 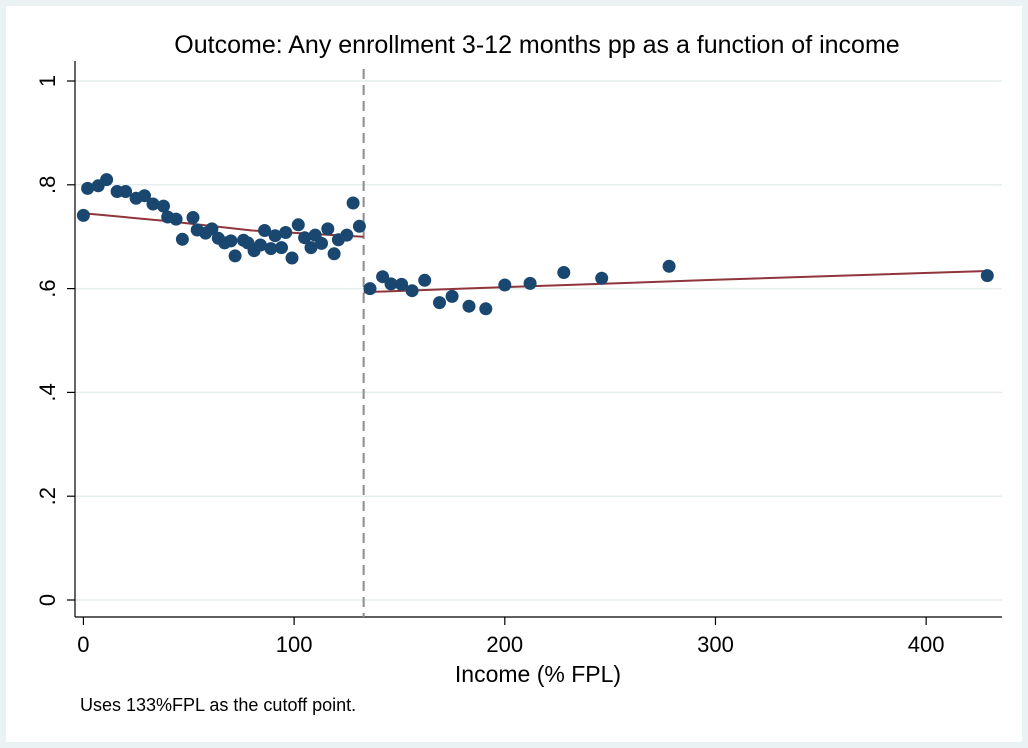 I want to click on x-tick-label: 0, so click(x=83, y=644).